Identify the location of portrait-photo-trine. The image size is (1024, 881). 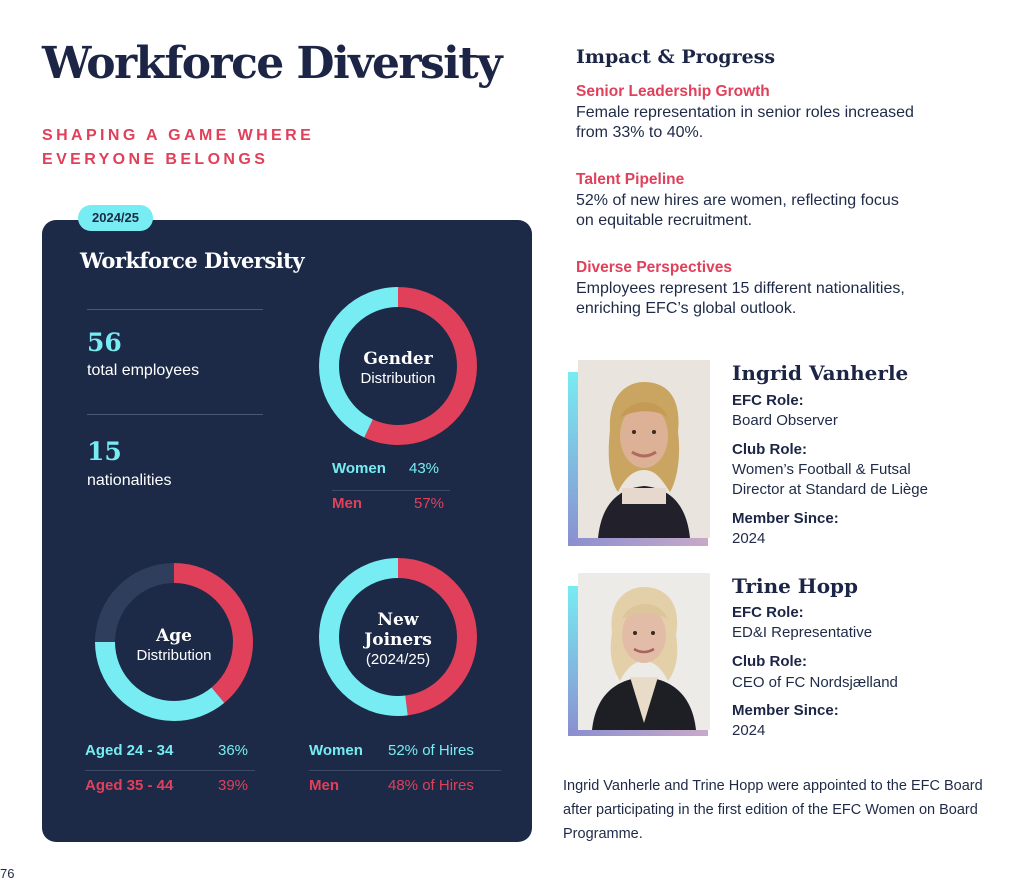
(644, 651).